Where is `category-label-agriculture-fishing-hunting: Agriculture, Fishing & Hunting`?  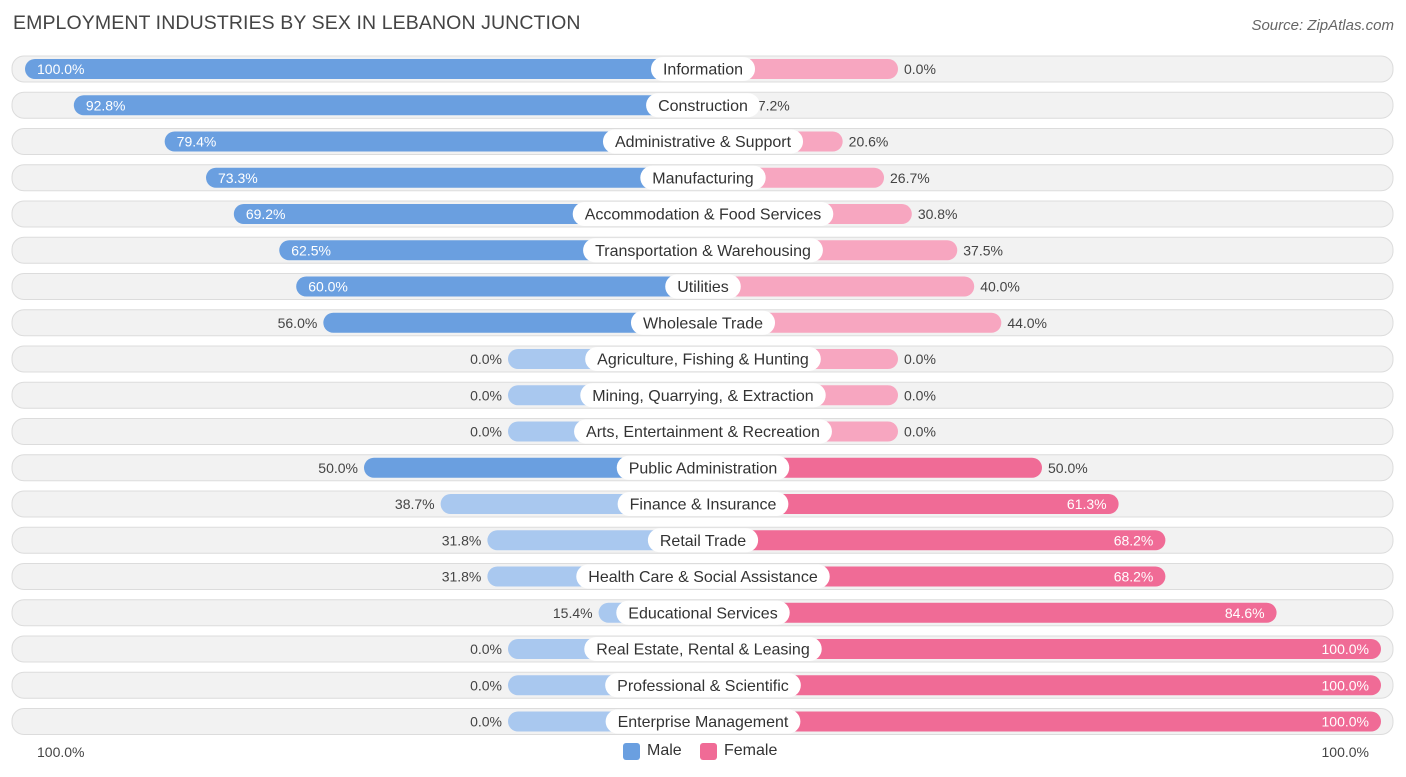
category-label-agriculture-fishing-hunting: Agriculture, Fishing & Hunting is located at coordinates (703, 360).